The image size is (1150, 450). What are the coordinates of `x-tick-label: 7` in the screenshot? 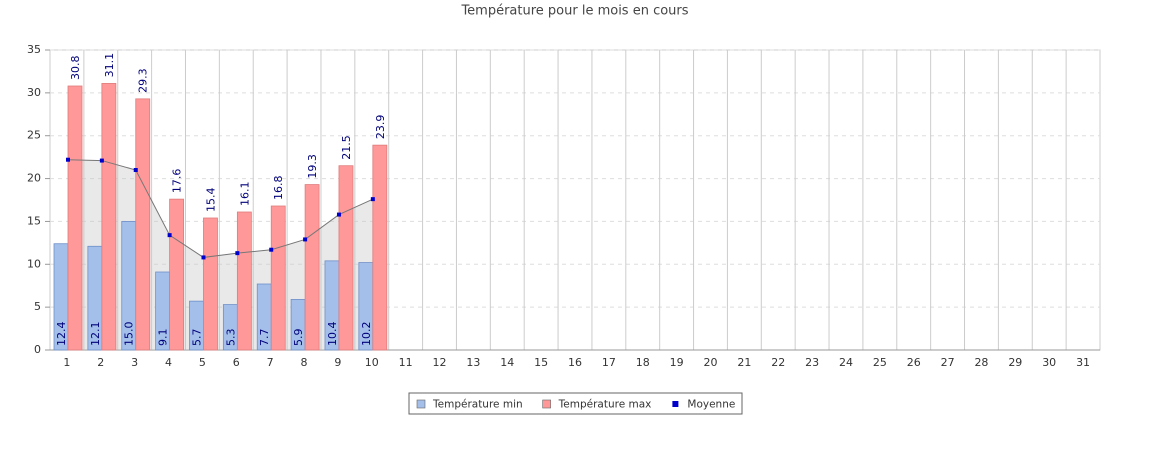 It's located at (270, 362).